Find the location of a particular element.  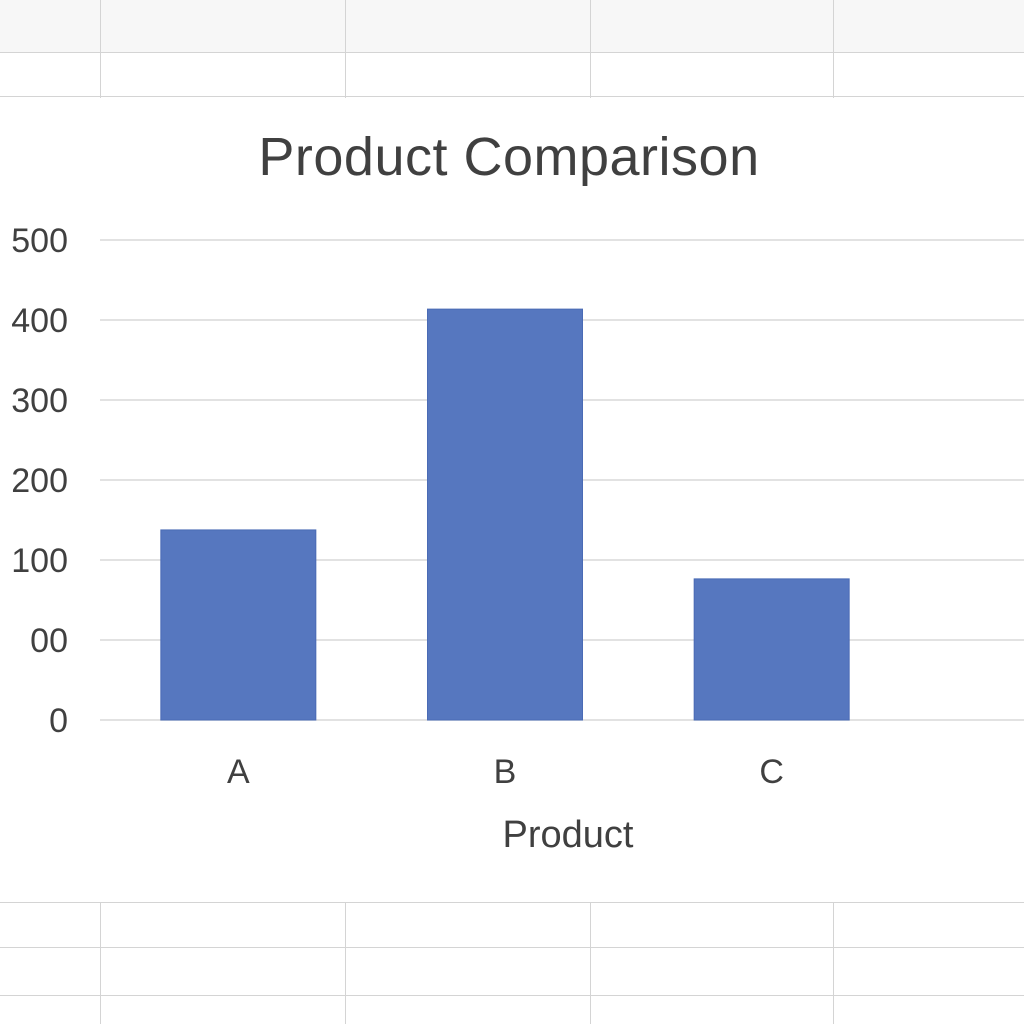

y-tick-label: 0 is located at coordinates (58, 721).